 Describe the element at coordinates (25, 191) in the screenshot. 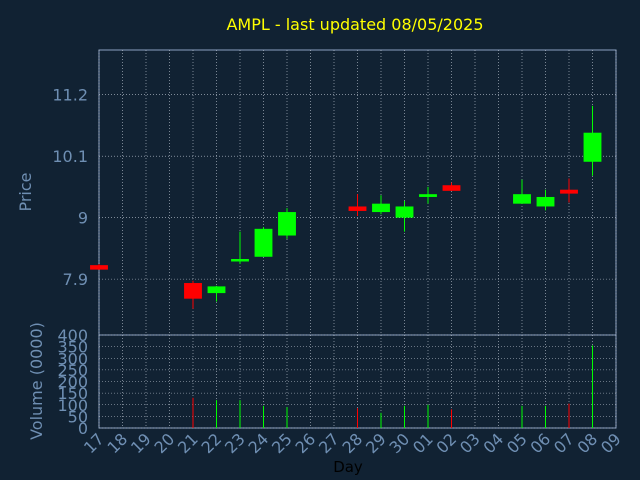

I see `price-axis-label: Price` at that location.